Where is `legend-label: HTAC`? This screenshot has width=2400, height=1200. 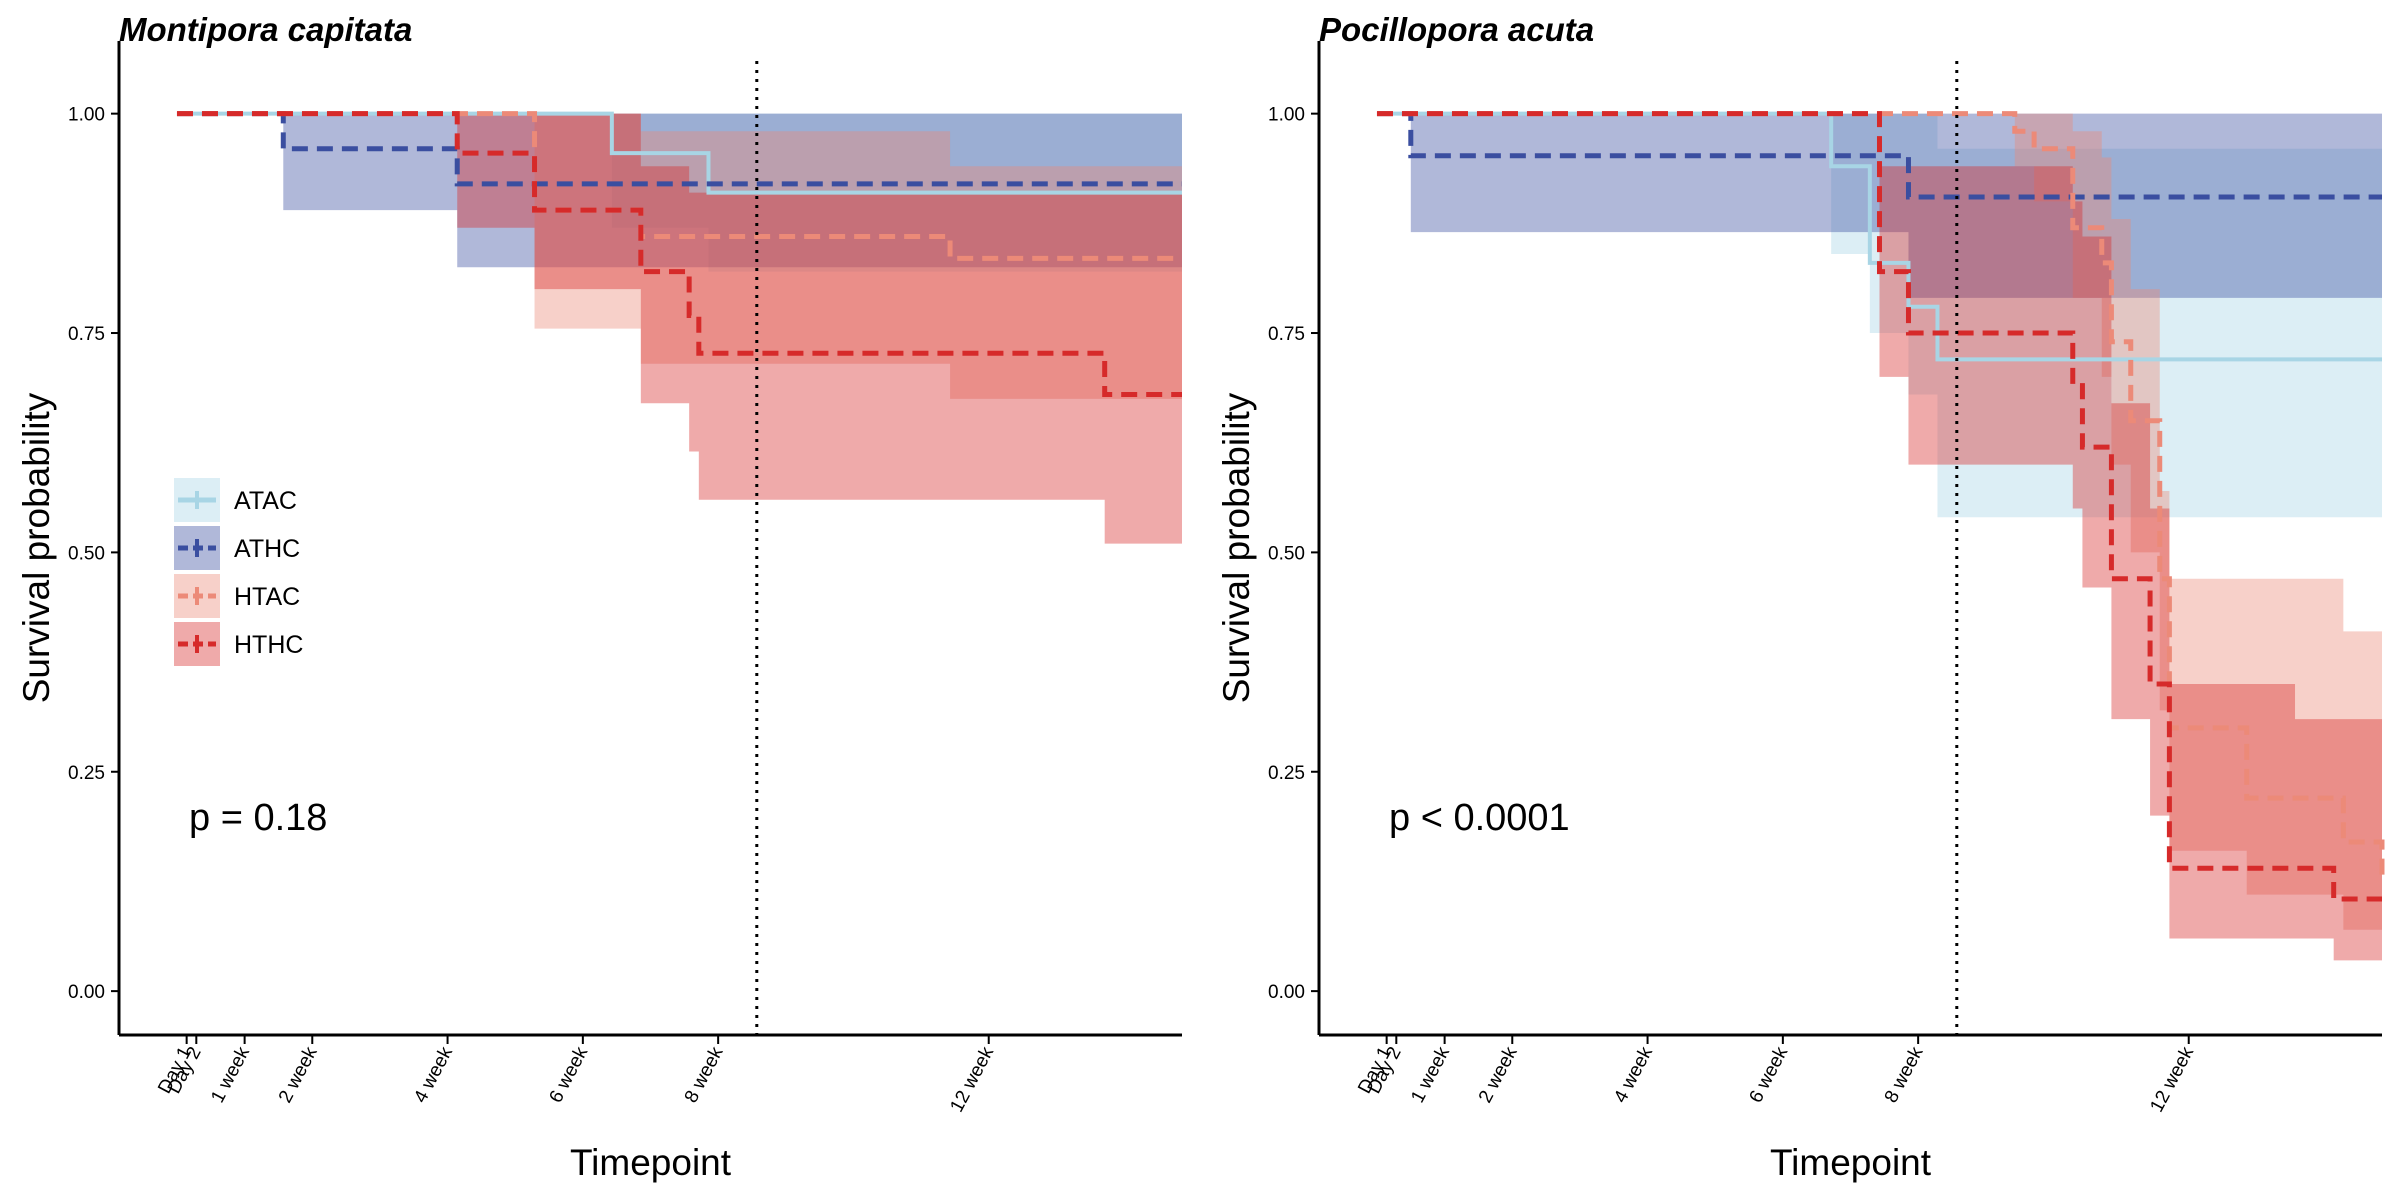 legend-label: HTAC is located at coordinates (267, 597).